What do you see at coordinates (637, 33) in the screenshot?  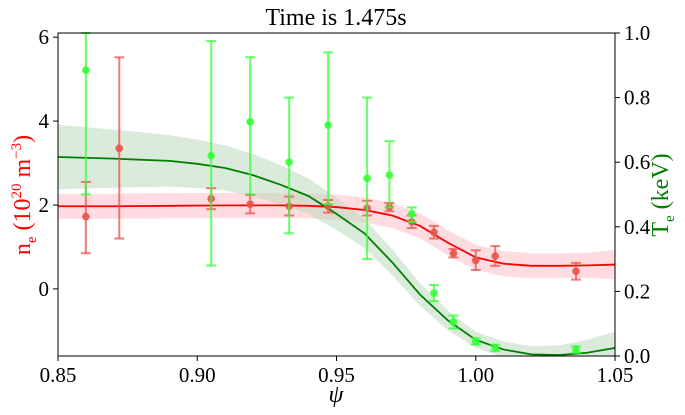 I see `y-right-tick-label: 1.0` at bounding box center [637, 33].